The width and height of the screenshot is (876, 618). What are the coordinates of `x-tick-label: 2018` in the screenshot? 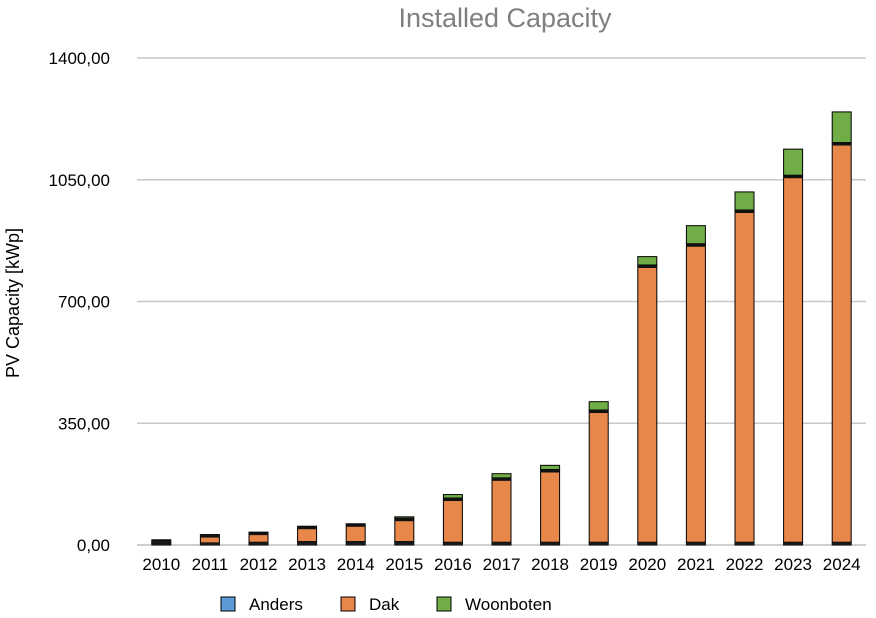 It's located at (550, 564).